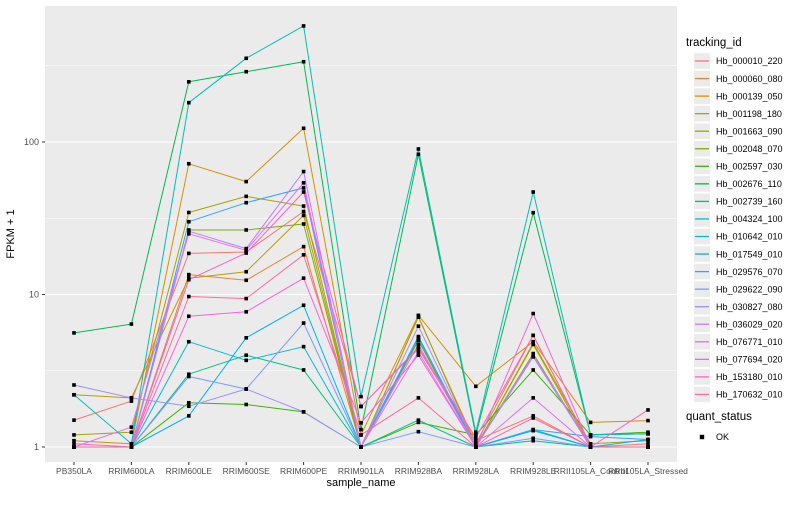 This screenshot has height=505, width=800. Describe the element at coordinates (247, 471) in the screenshot. I see `x-tick-label: RRIM600SE` at that location.